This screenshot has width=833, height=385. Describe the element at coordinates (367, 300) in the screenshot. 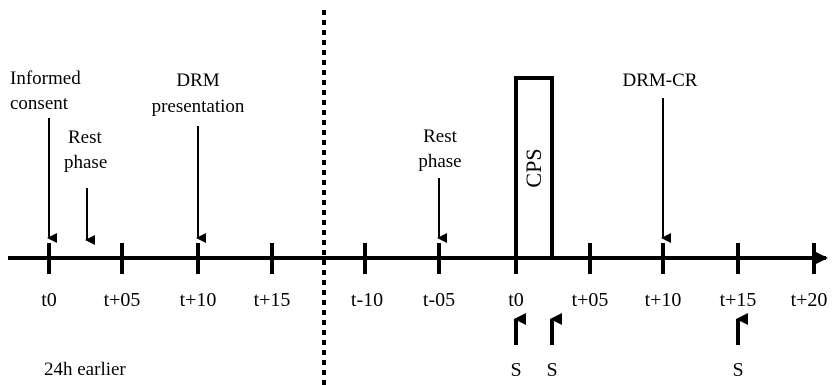

I see `tick-label-day2-t-10: t-10` at that location.